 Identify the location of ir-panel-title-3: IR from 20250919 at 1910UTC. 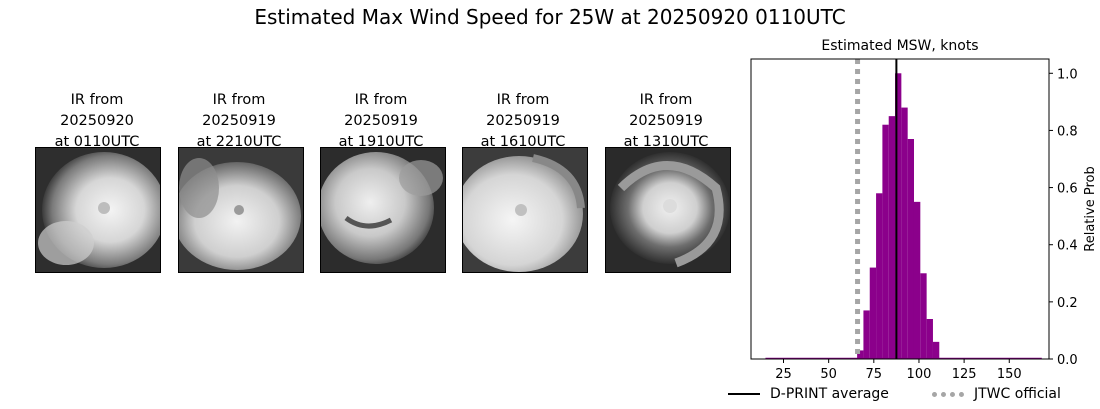
(381, 121).